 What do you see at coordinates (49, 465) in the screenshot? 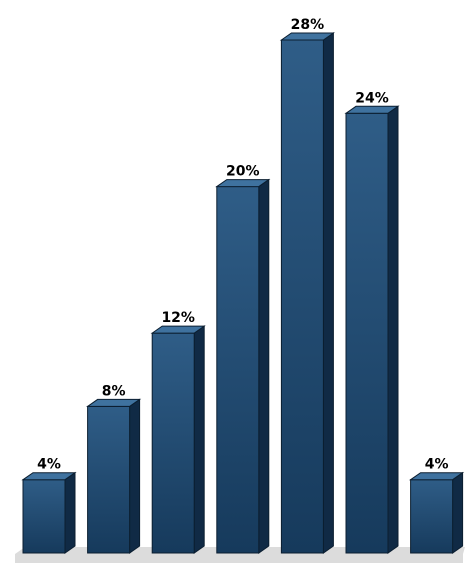
I see `data-label-1: 4%` at bounding box center [49, 465].